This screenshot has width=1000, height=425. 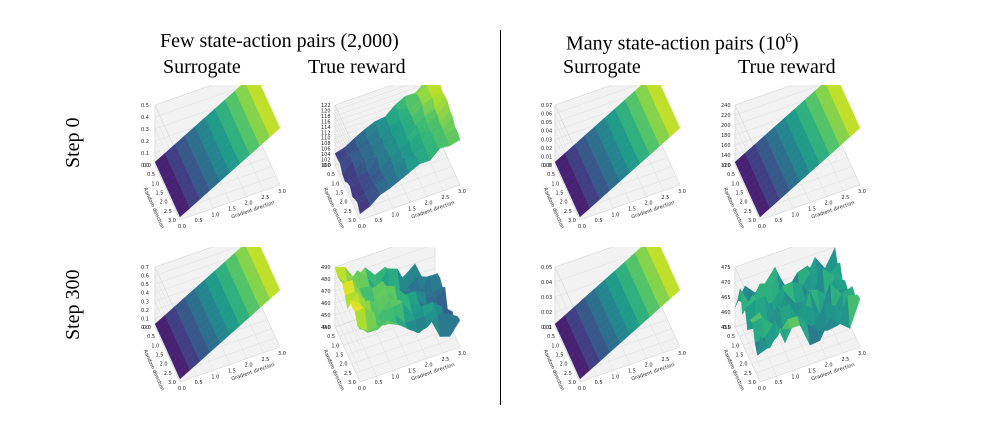 I want to click on z-tick-label: 0.05, so click(x=546, y=123).